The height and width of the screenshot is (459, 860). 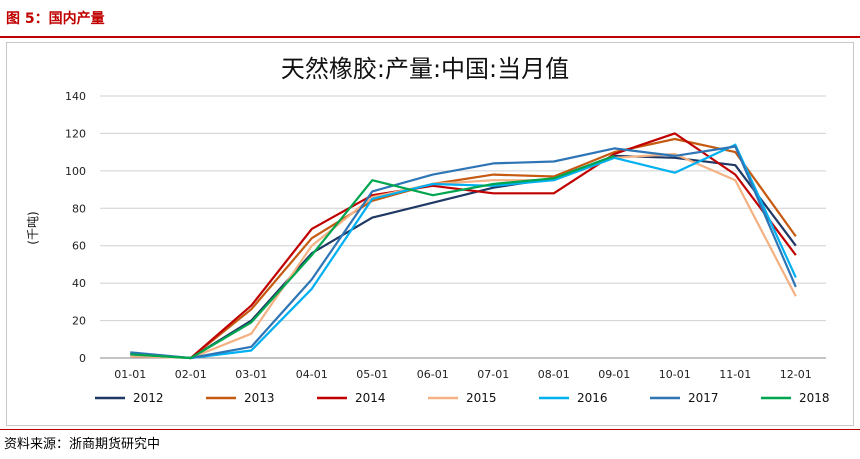 I want to click on y-axis-label: (千吨), so click(x=33, y=227).